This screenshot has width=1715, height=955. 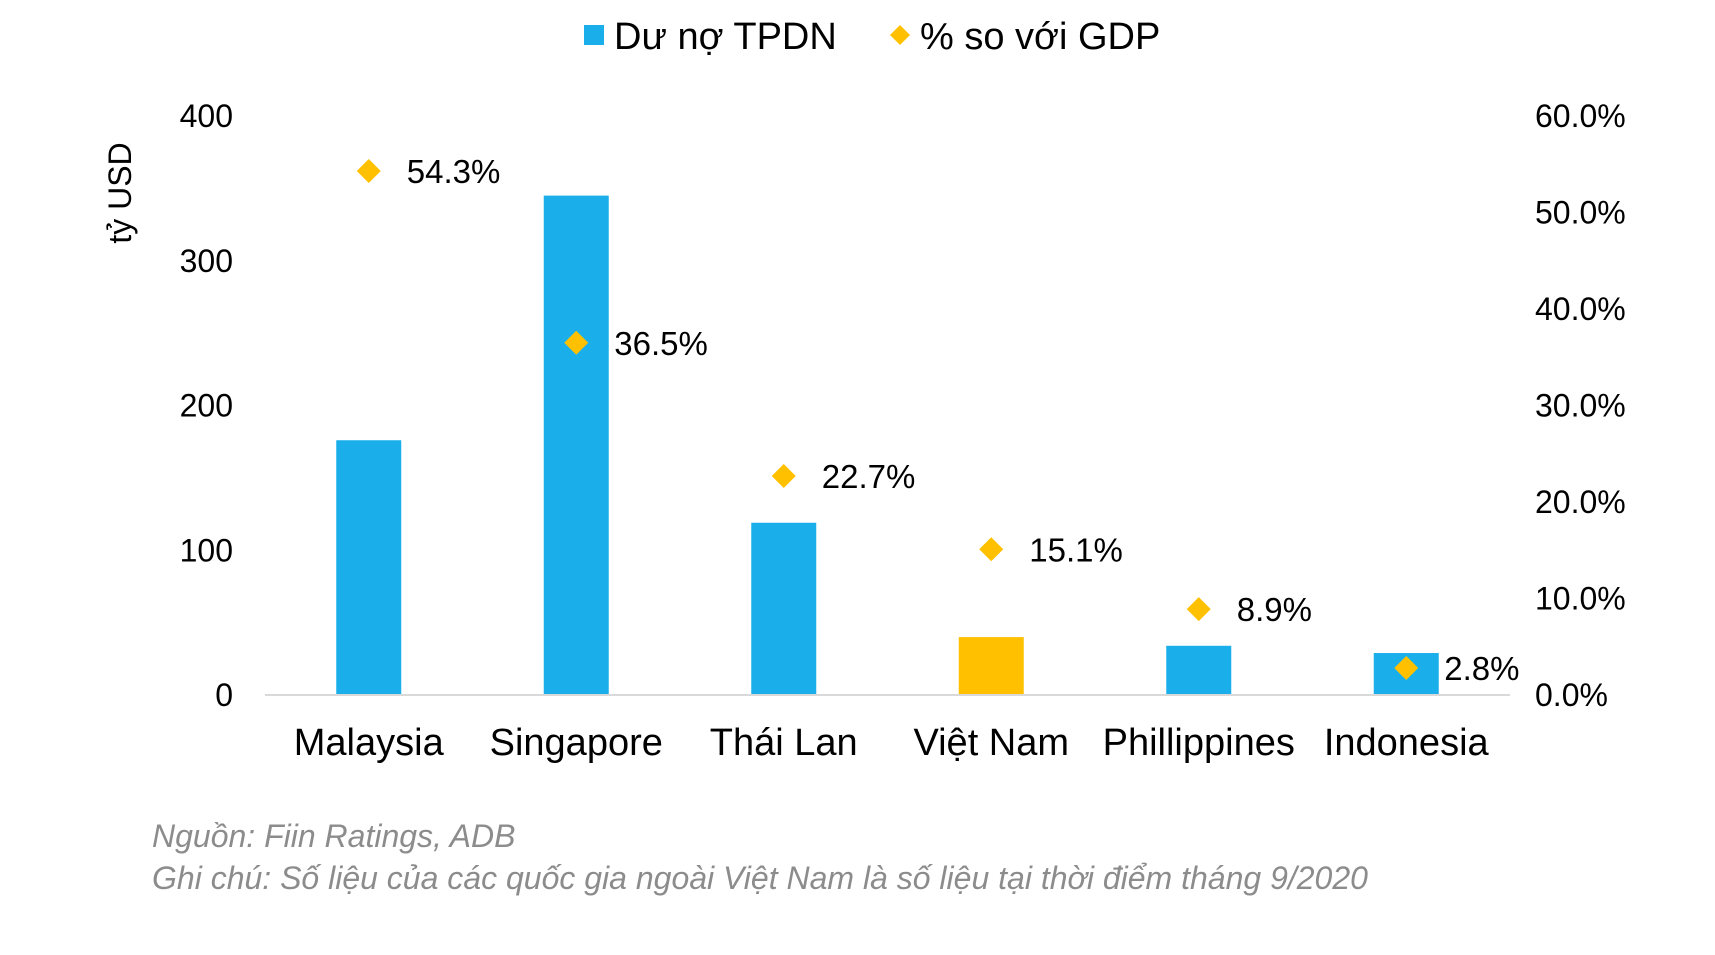 What do you see at coordinates (576, 743) in the screenshot?
I see `category-label: Singapore` at bounding box center [576, 743].